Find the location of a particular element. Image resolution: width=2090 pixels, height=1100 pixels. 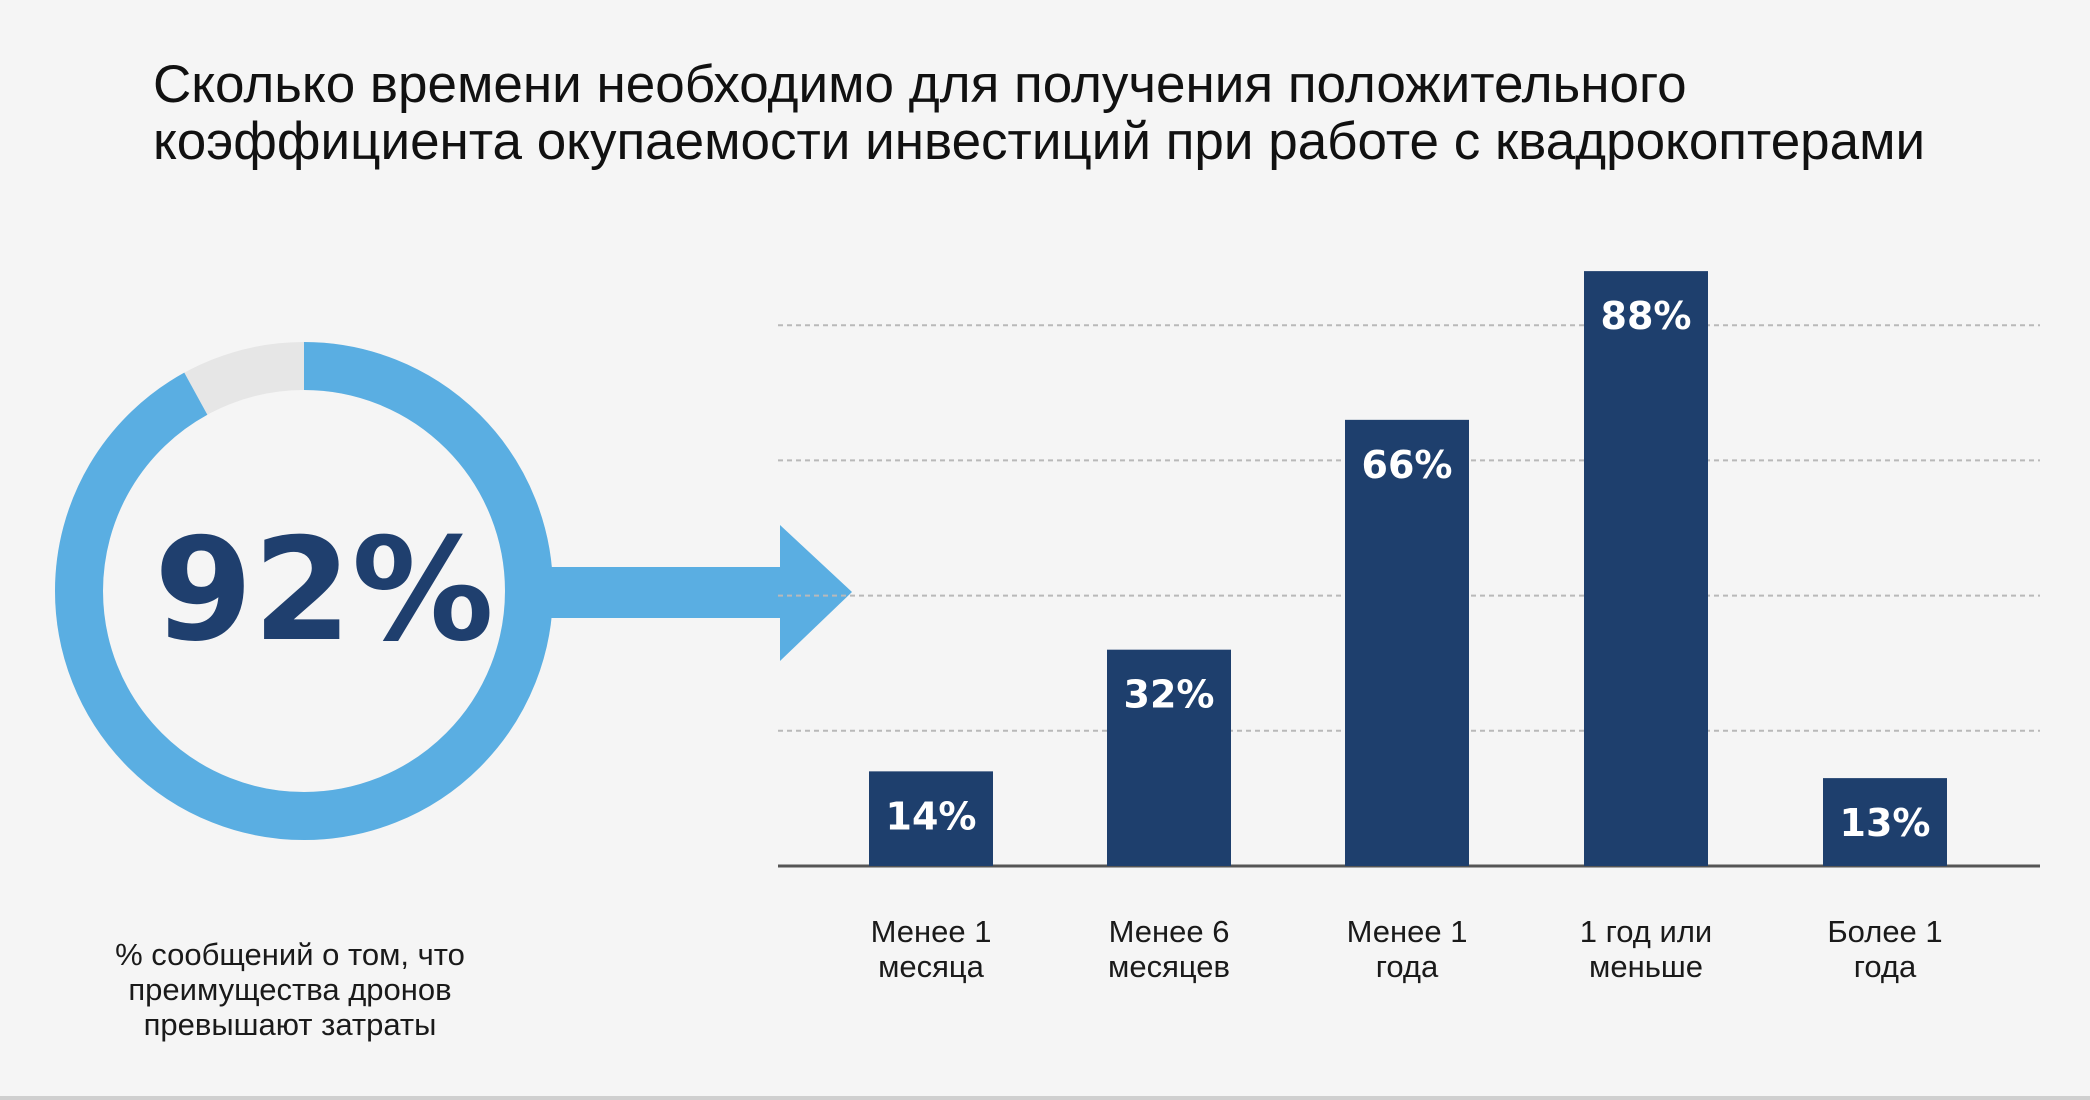

category-label-3-line-1: Менее 1 is located at coordinates (1407, 931).